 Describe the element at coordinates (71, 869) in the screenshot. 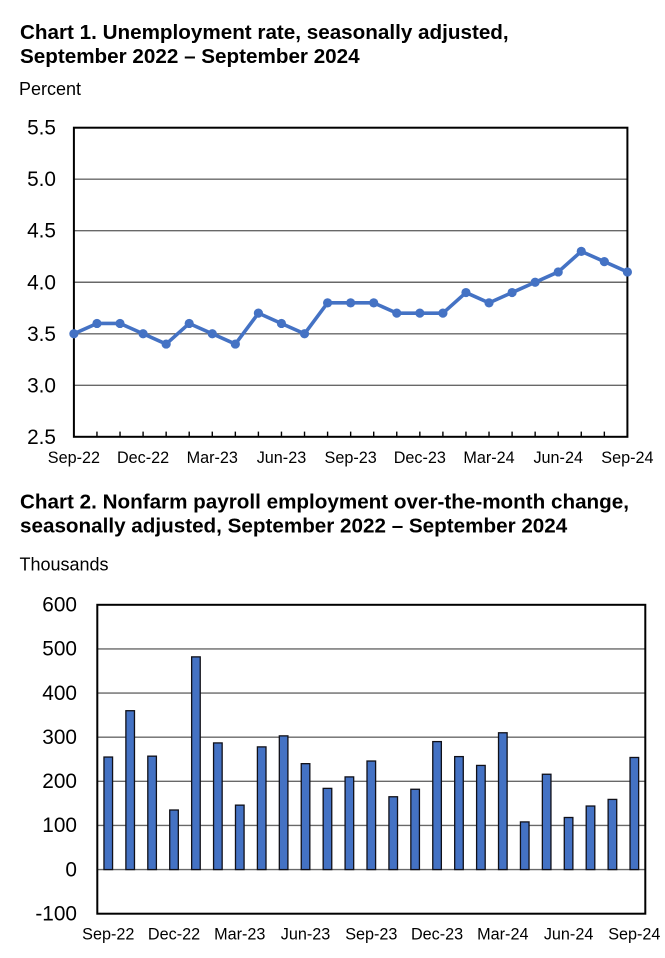

I see `svg-text: 0` at that location.